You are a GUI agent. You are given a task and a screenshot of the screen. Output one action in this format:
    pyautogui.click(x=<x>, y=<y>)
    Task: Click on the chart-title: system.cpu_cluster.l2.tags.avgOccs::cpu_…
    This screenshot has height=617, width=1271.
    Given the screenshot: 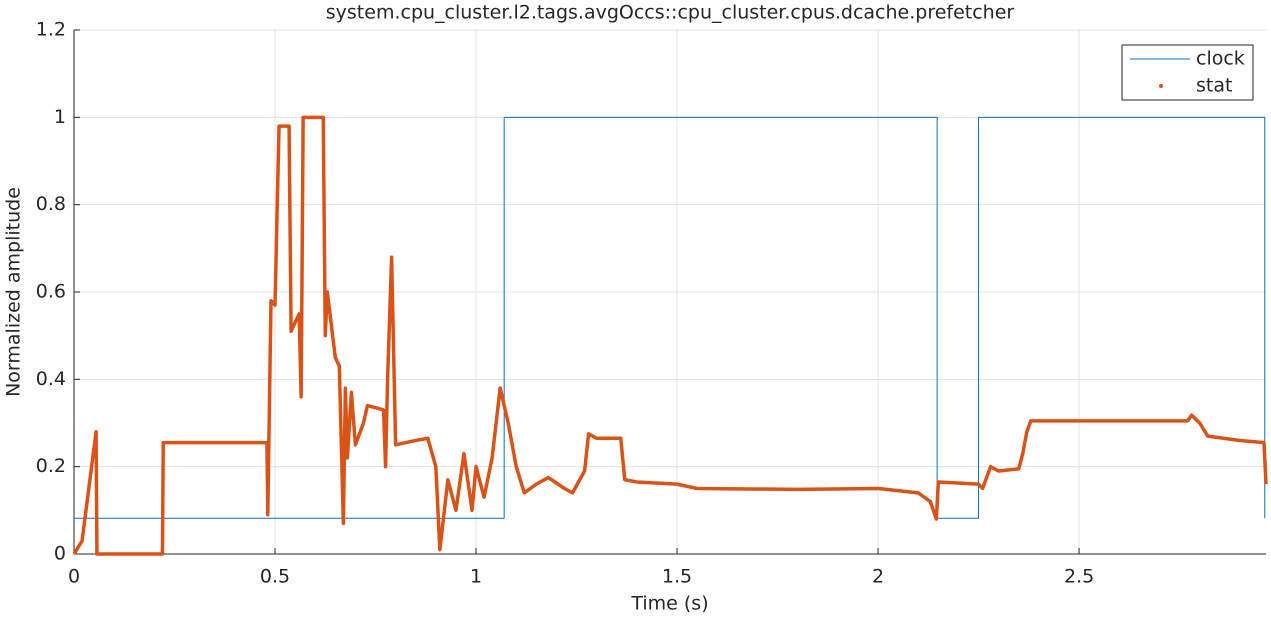 What is the action you would take?
    pyautogui.click(x=670, y=13)
    